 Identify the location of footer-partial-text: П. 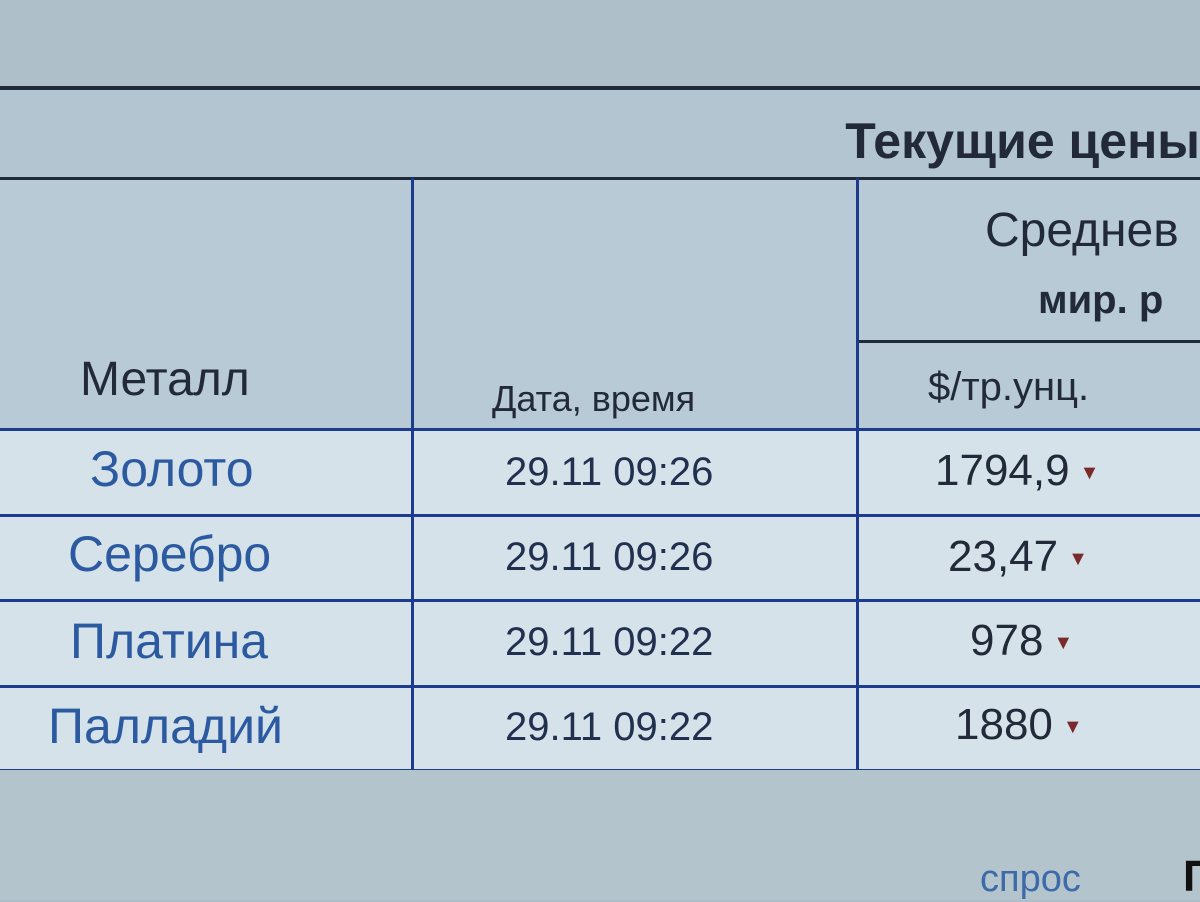
(1191, 876).